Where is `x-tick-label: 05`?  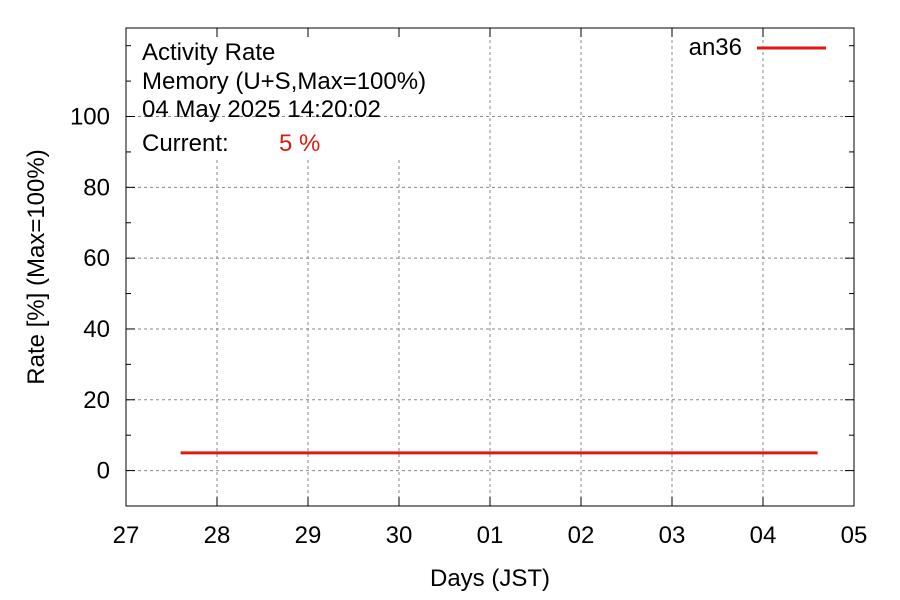
x-tick-label: 05 is located at coordinates (854, 535).